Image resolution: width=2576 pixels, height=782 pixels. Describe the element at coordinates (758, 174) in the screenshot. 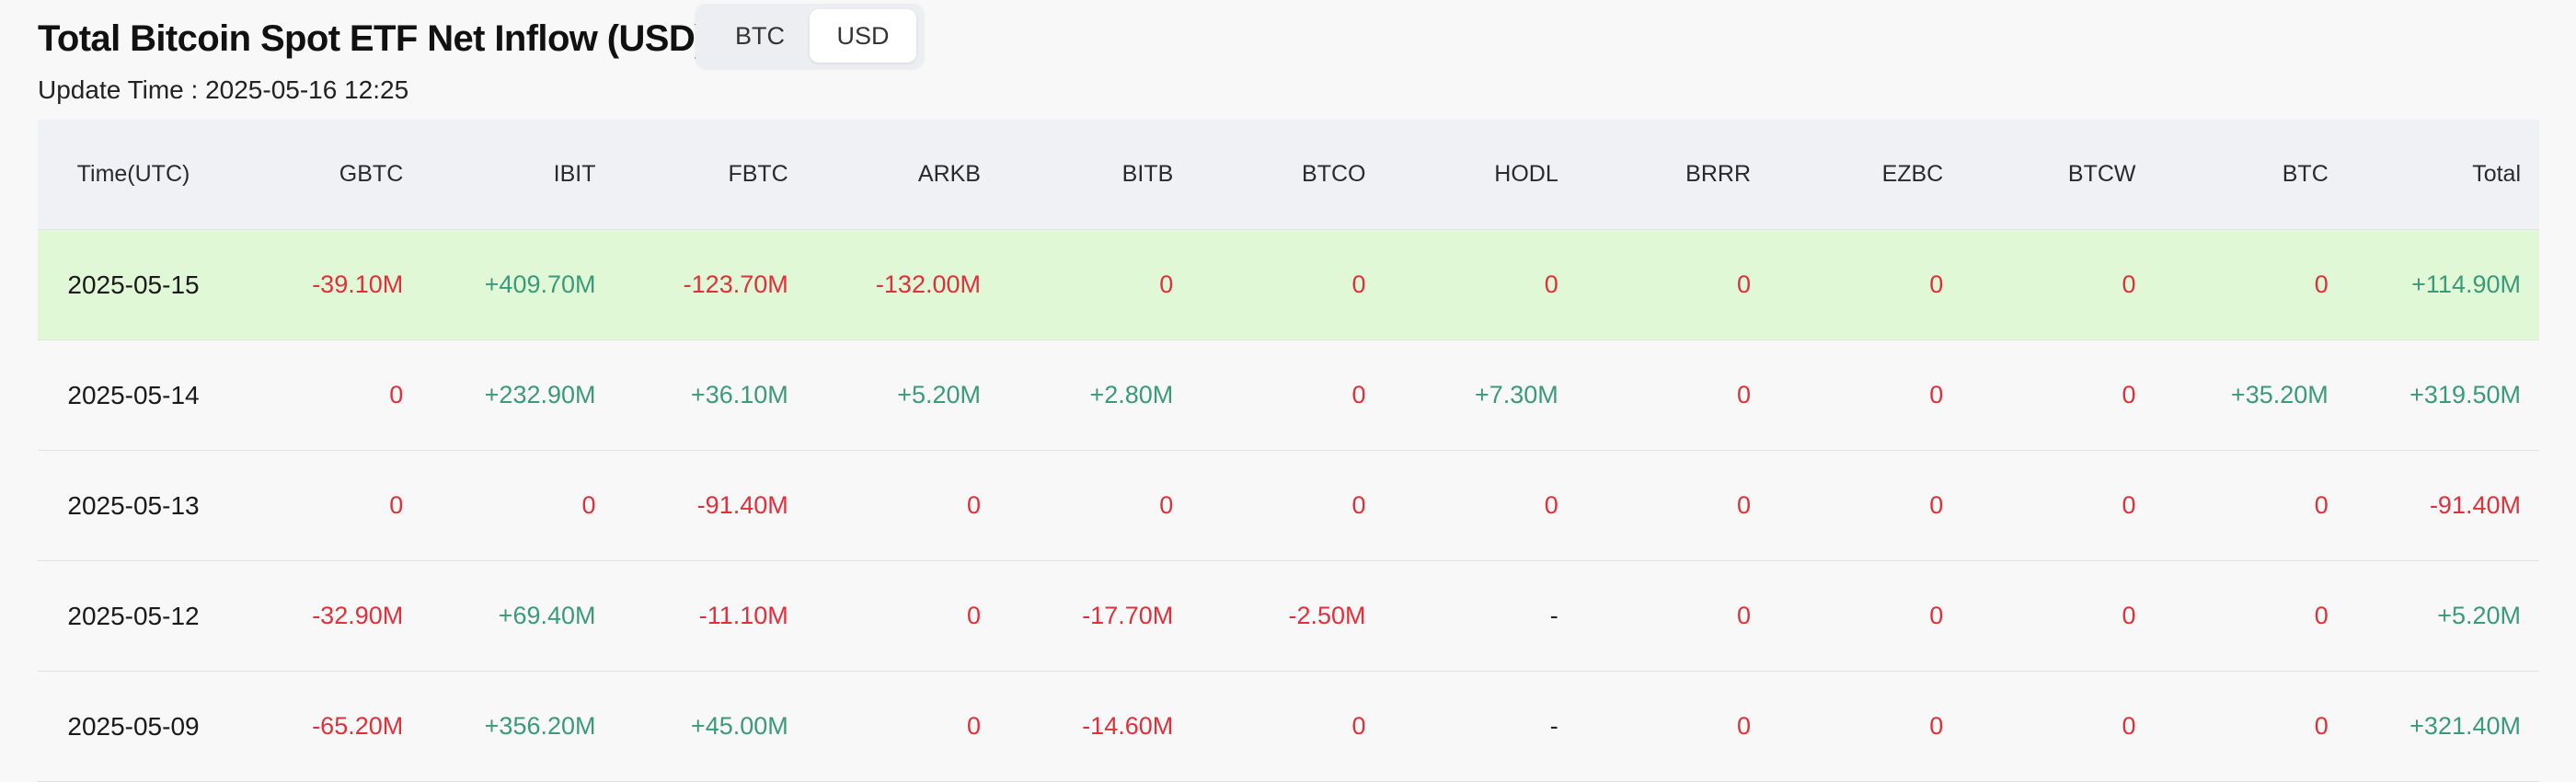

I see `column-header-fbtc: FBTC` at that location.